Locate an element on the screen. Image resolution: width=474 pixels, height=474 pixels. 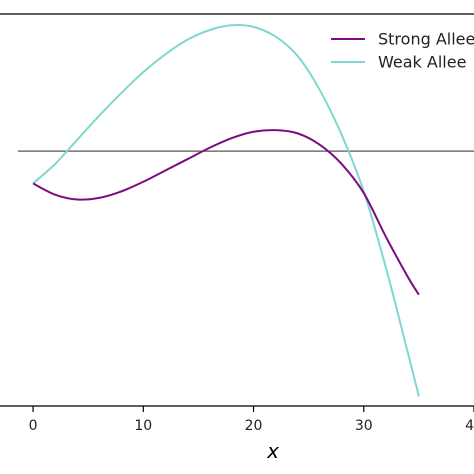
legend-label: Weak Allee is located at coordinates (422, 62).